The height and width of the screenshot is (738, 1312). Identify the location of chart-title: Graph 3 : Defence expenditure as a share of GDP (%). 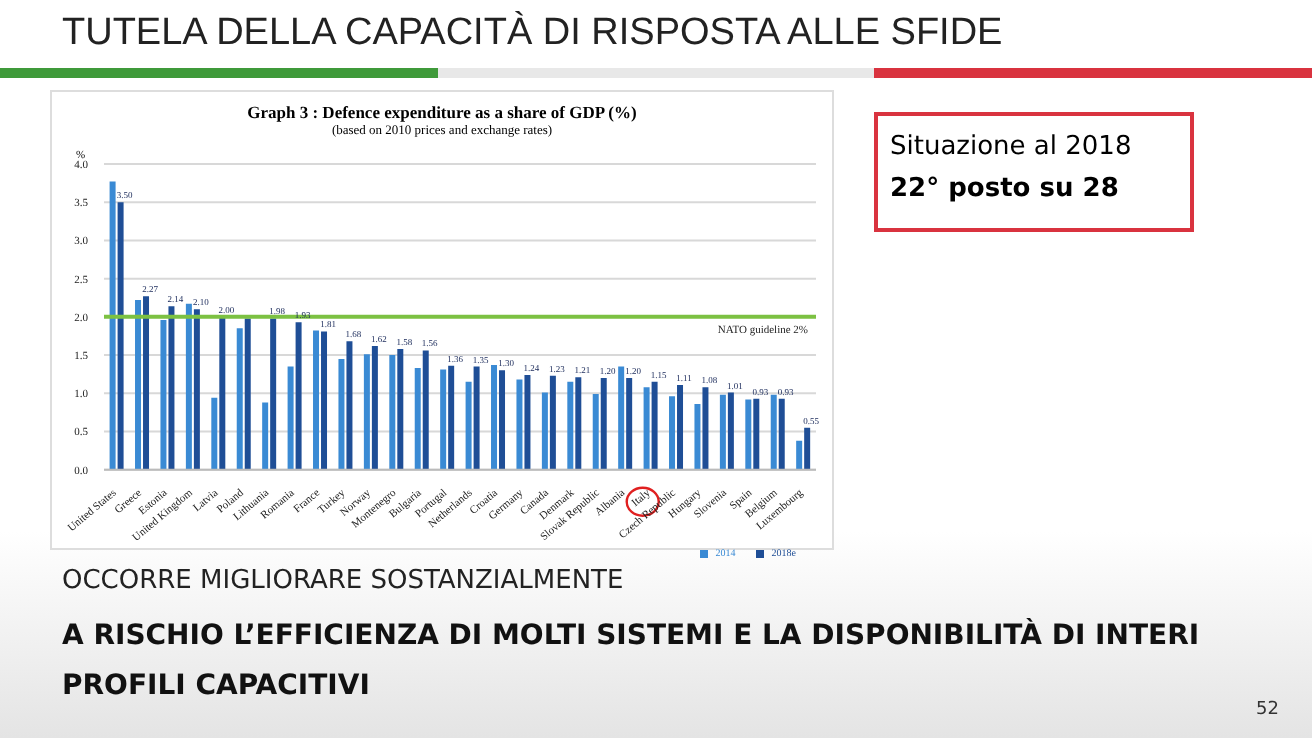
(442, 112).